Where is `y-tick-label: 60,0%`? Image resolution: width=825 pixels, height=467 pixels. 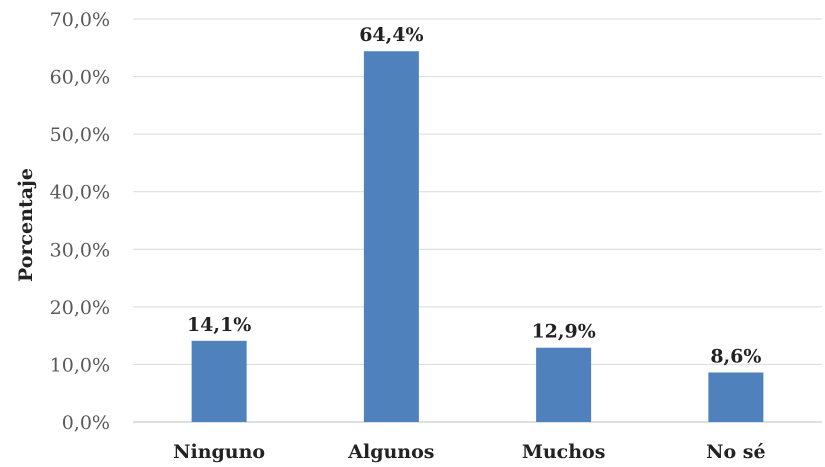 y-tick-label: 60,0% is located at coordinates (80, 78).